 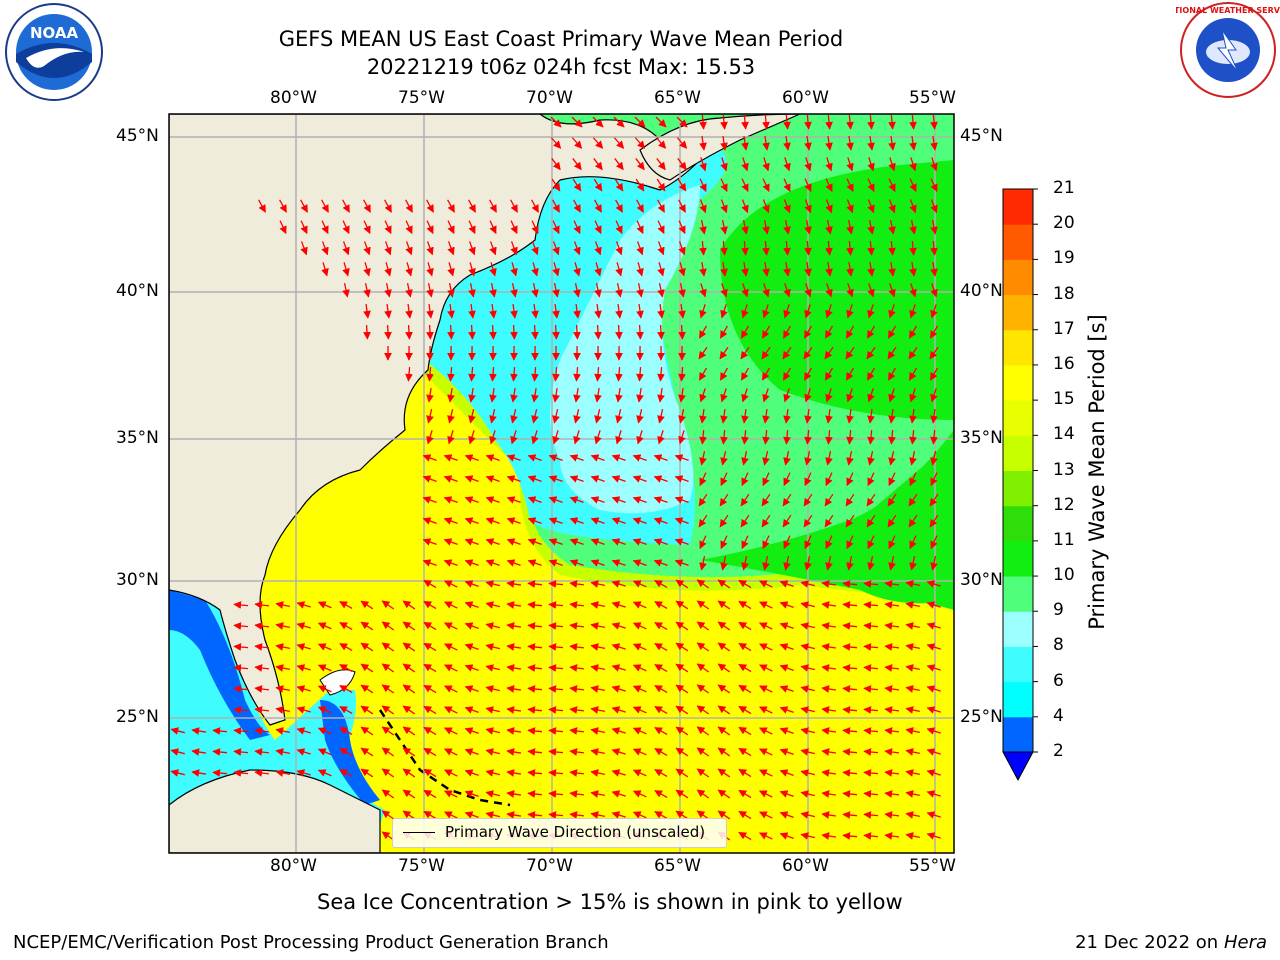 What do you see at coordinates (219, 665) in the screenshot?
I see `gulf-blue-band` at bounding box center [219, 665].